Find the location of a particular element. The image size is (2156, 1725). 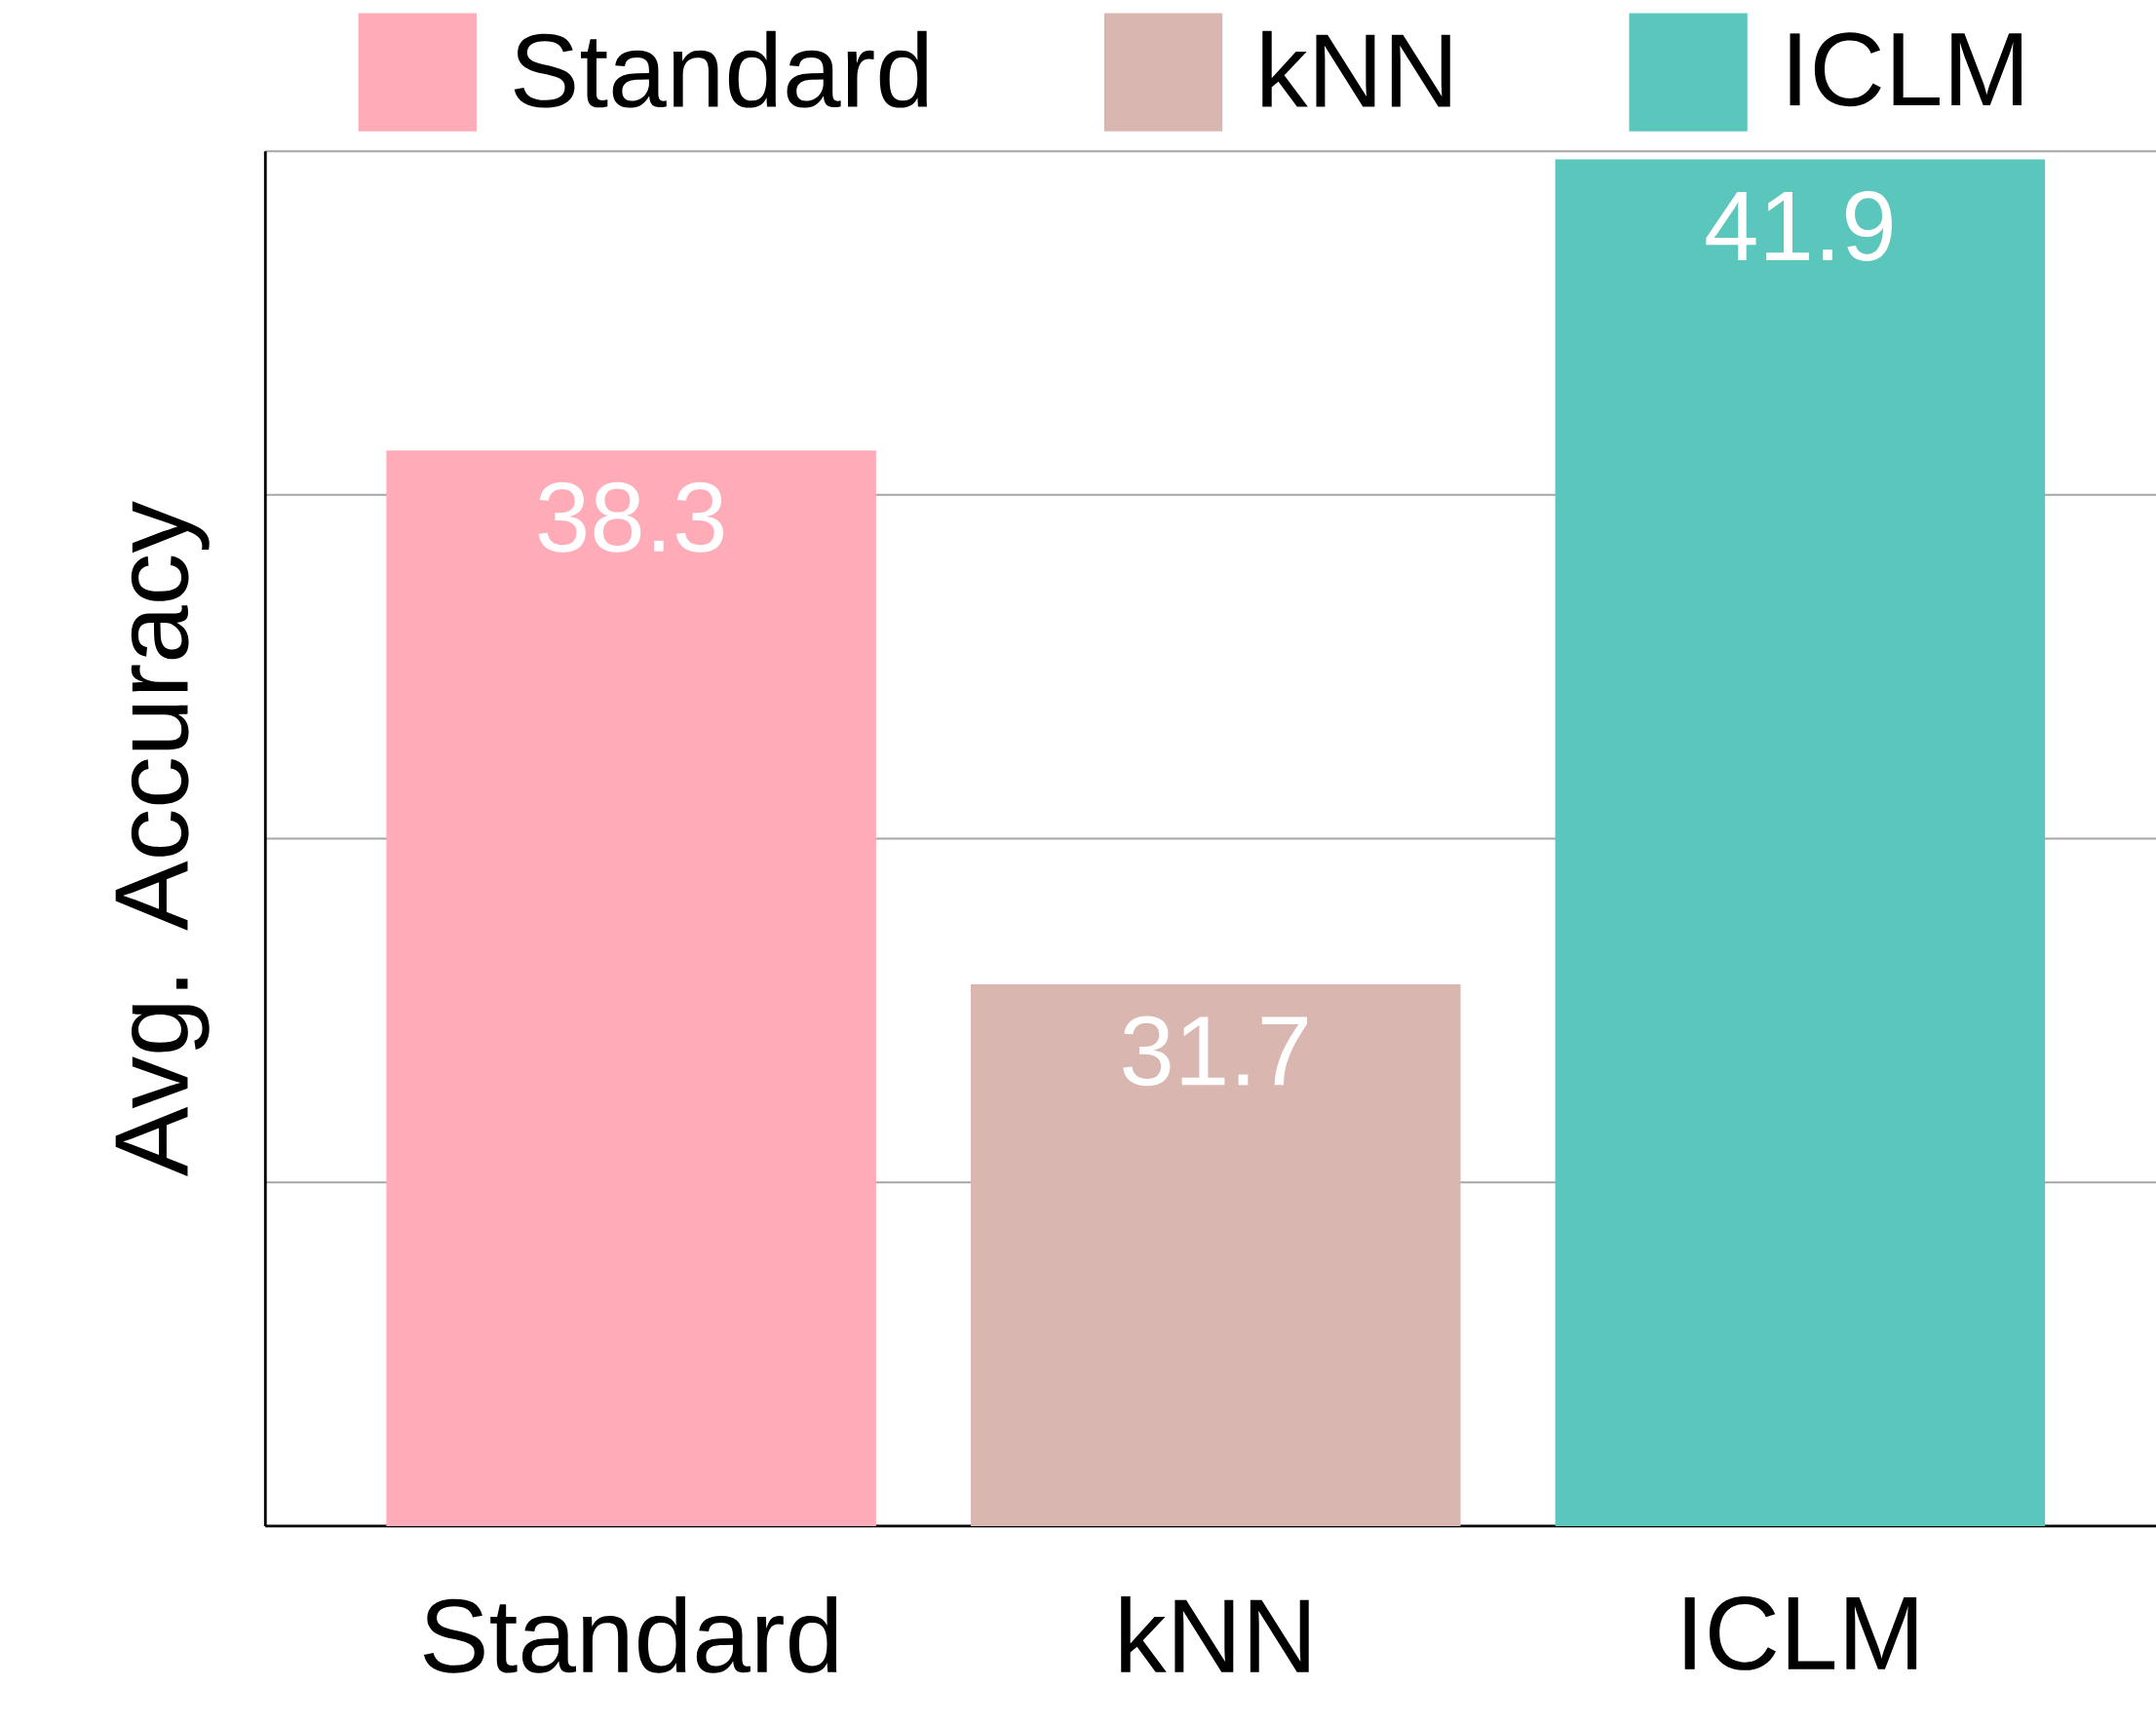

y-axis-title: Avg. Accuracy is located at coordinates (162, 838).